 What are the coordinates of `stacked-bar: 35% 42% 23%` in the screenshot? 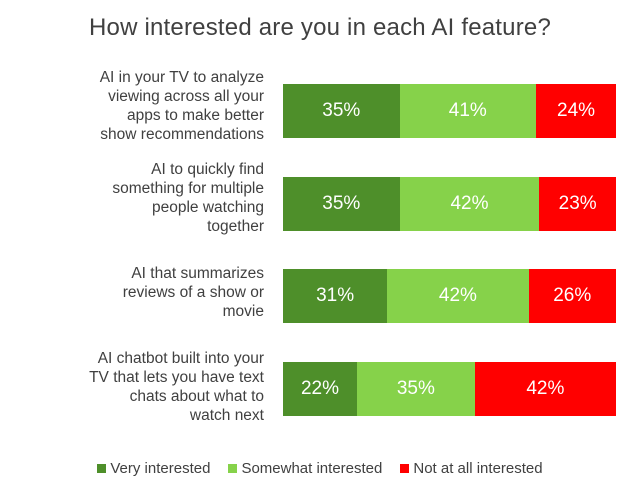 It's located at (449, 204).